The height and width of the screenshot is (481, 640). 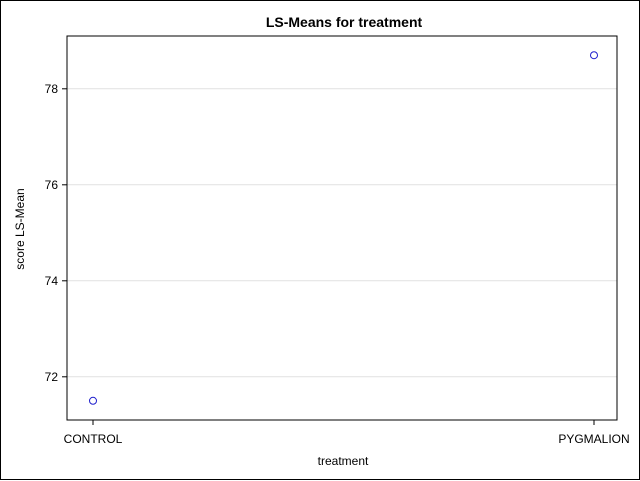 What do you see at coordinates (52, 89) in the screenshot?
I see `y-tick-label: 78` at bounding box center [52, 89].